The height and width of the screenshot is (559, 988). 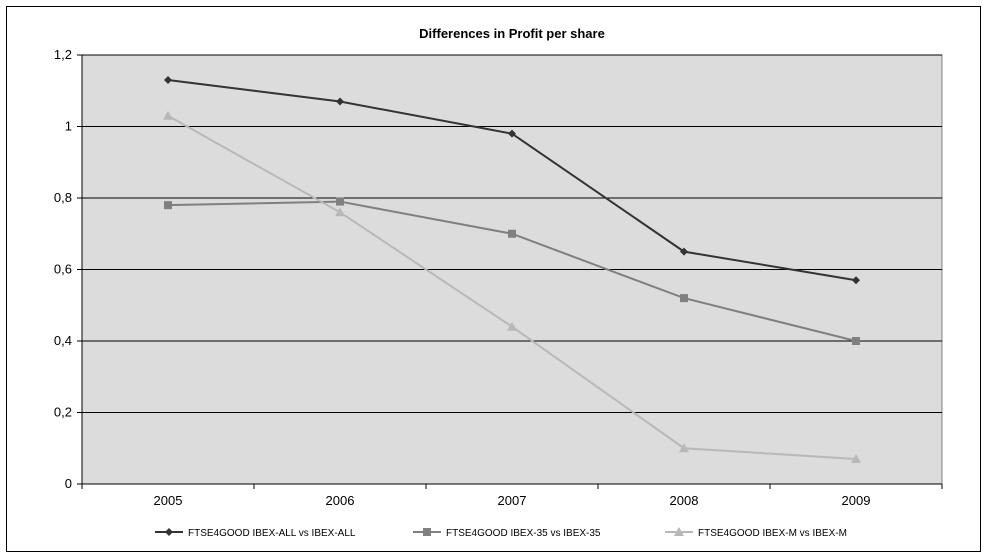 I want to click on y-tick-label: 0,8, so click(x=63, y=197).